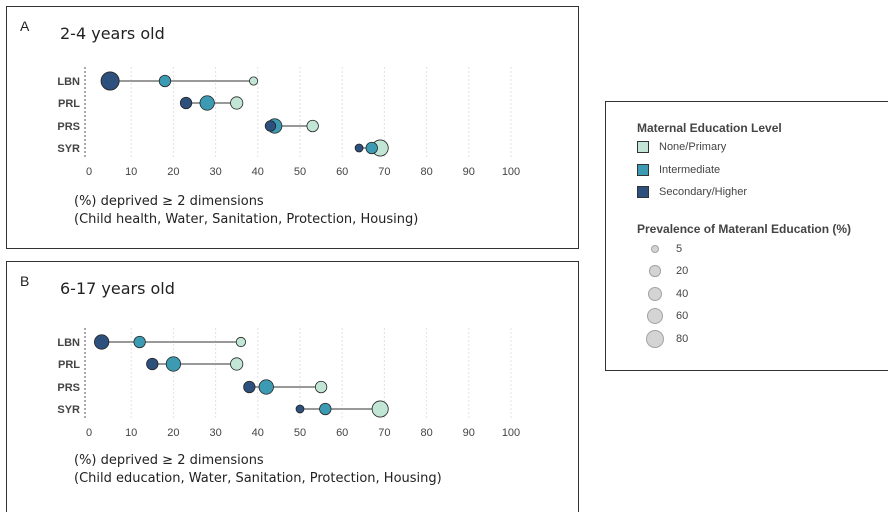 The image size is (888, 512). I want to click on legend-size-item: 60, so click(664, 316).